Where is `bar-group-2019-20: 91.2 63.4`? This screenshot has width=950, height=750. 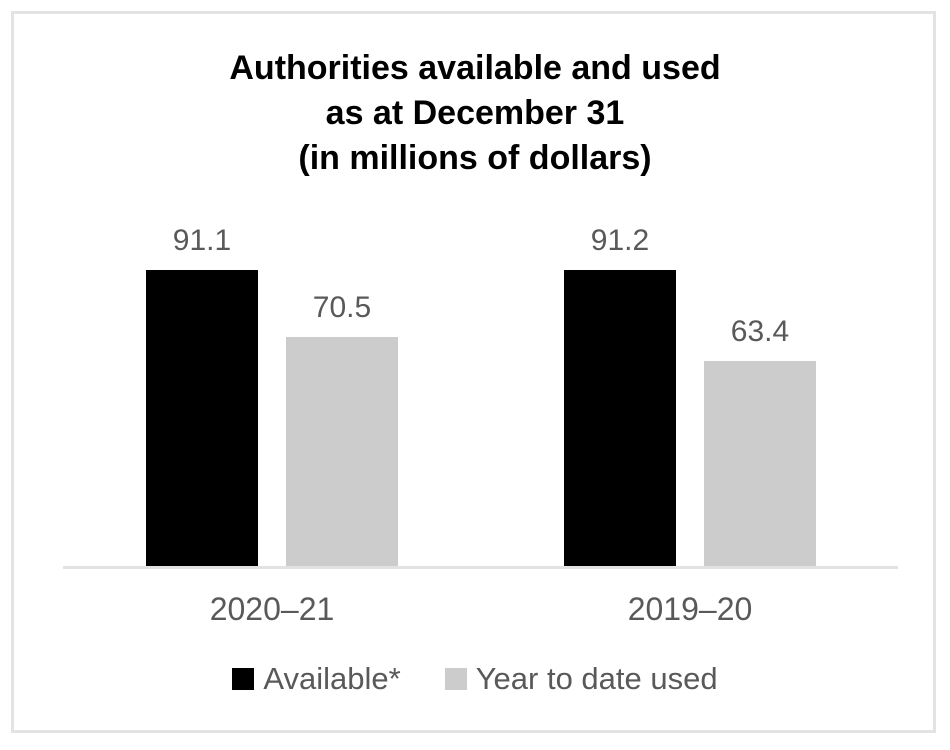
bar-group-2019-20: 91.2 63.4 is located at coordinates (690, 396).